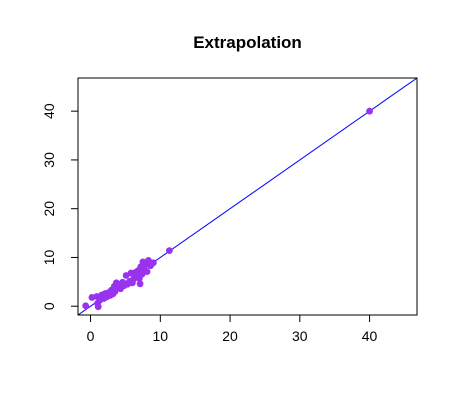  Describe the element at coordinates (49, 160) in the screenshot. I see `y-tick-label: 30` at that location.